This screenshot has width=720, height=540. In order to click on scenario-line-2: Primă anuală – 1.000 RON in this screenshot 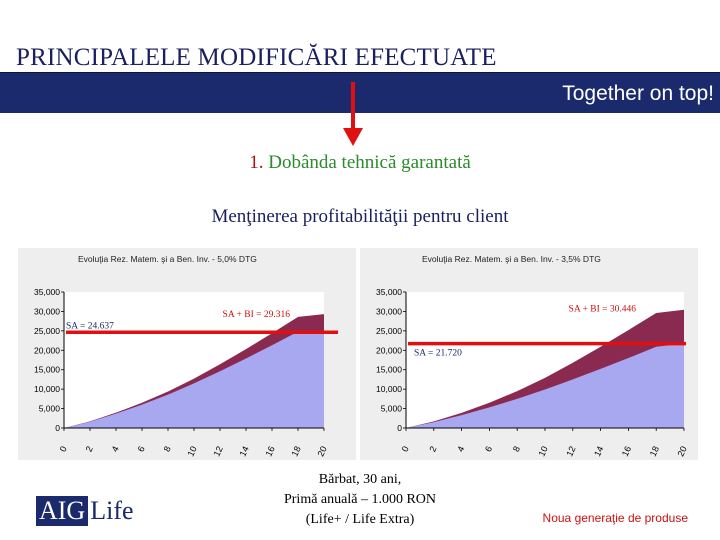, I will do `click(360, 499)`.